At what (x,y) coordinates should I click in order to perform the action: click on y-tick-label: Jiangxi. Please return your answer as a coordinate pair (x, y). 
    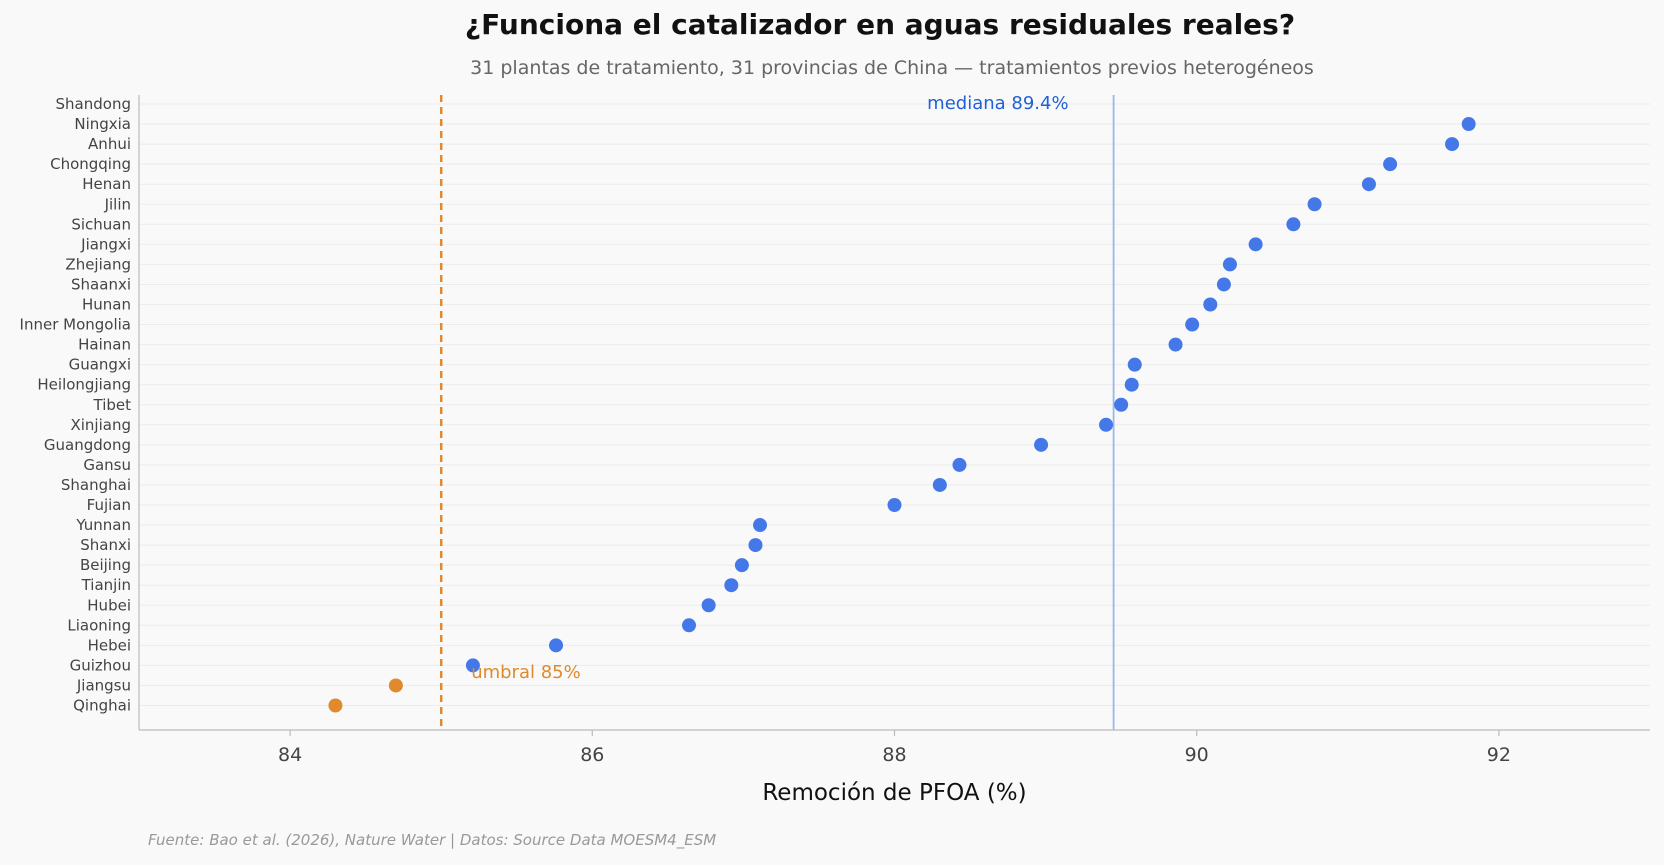
    Looking at the image, I should click on (105, 244).